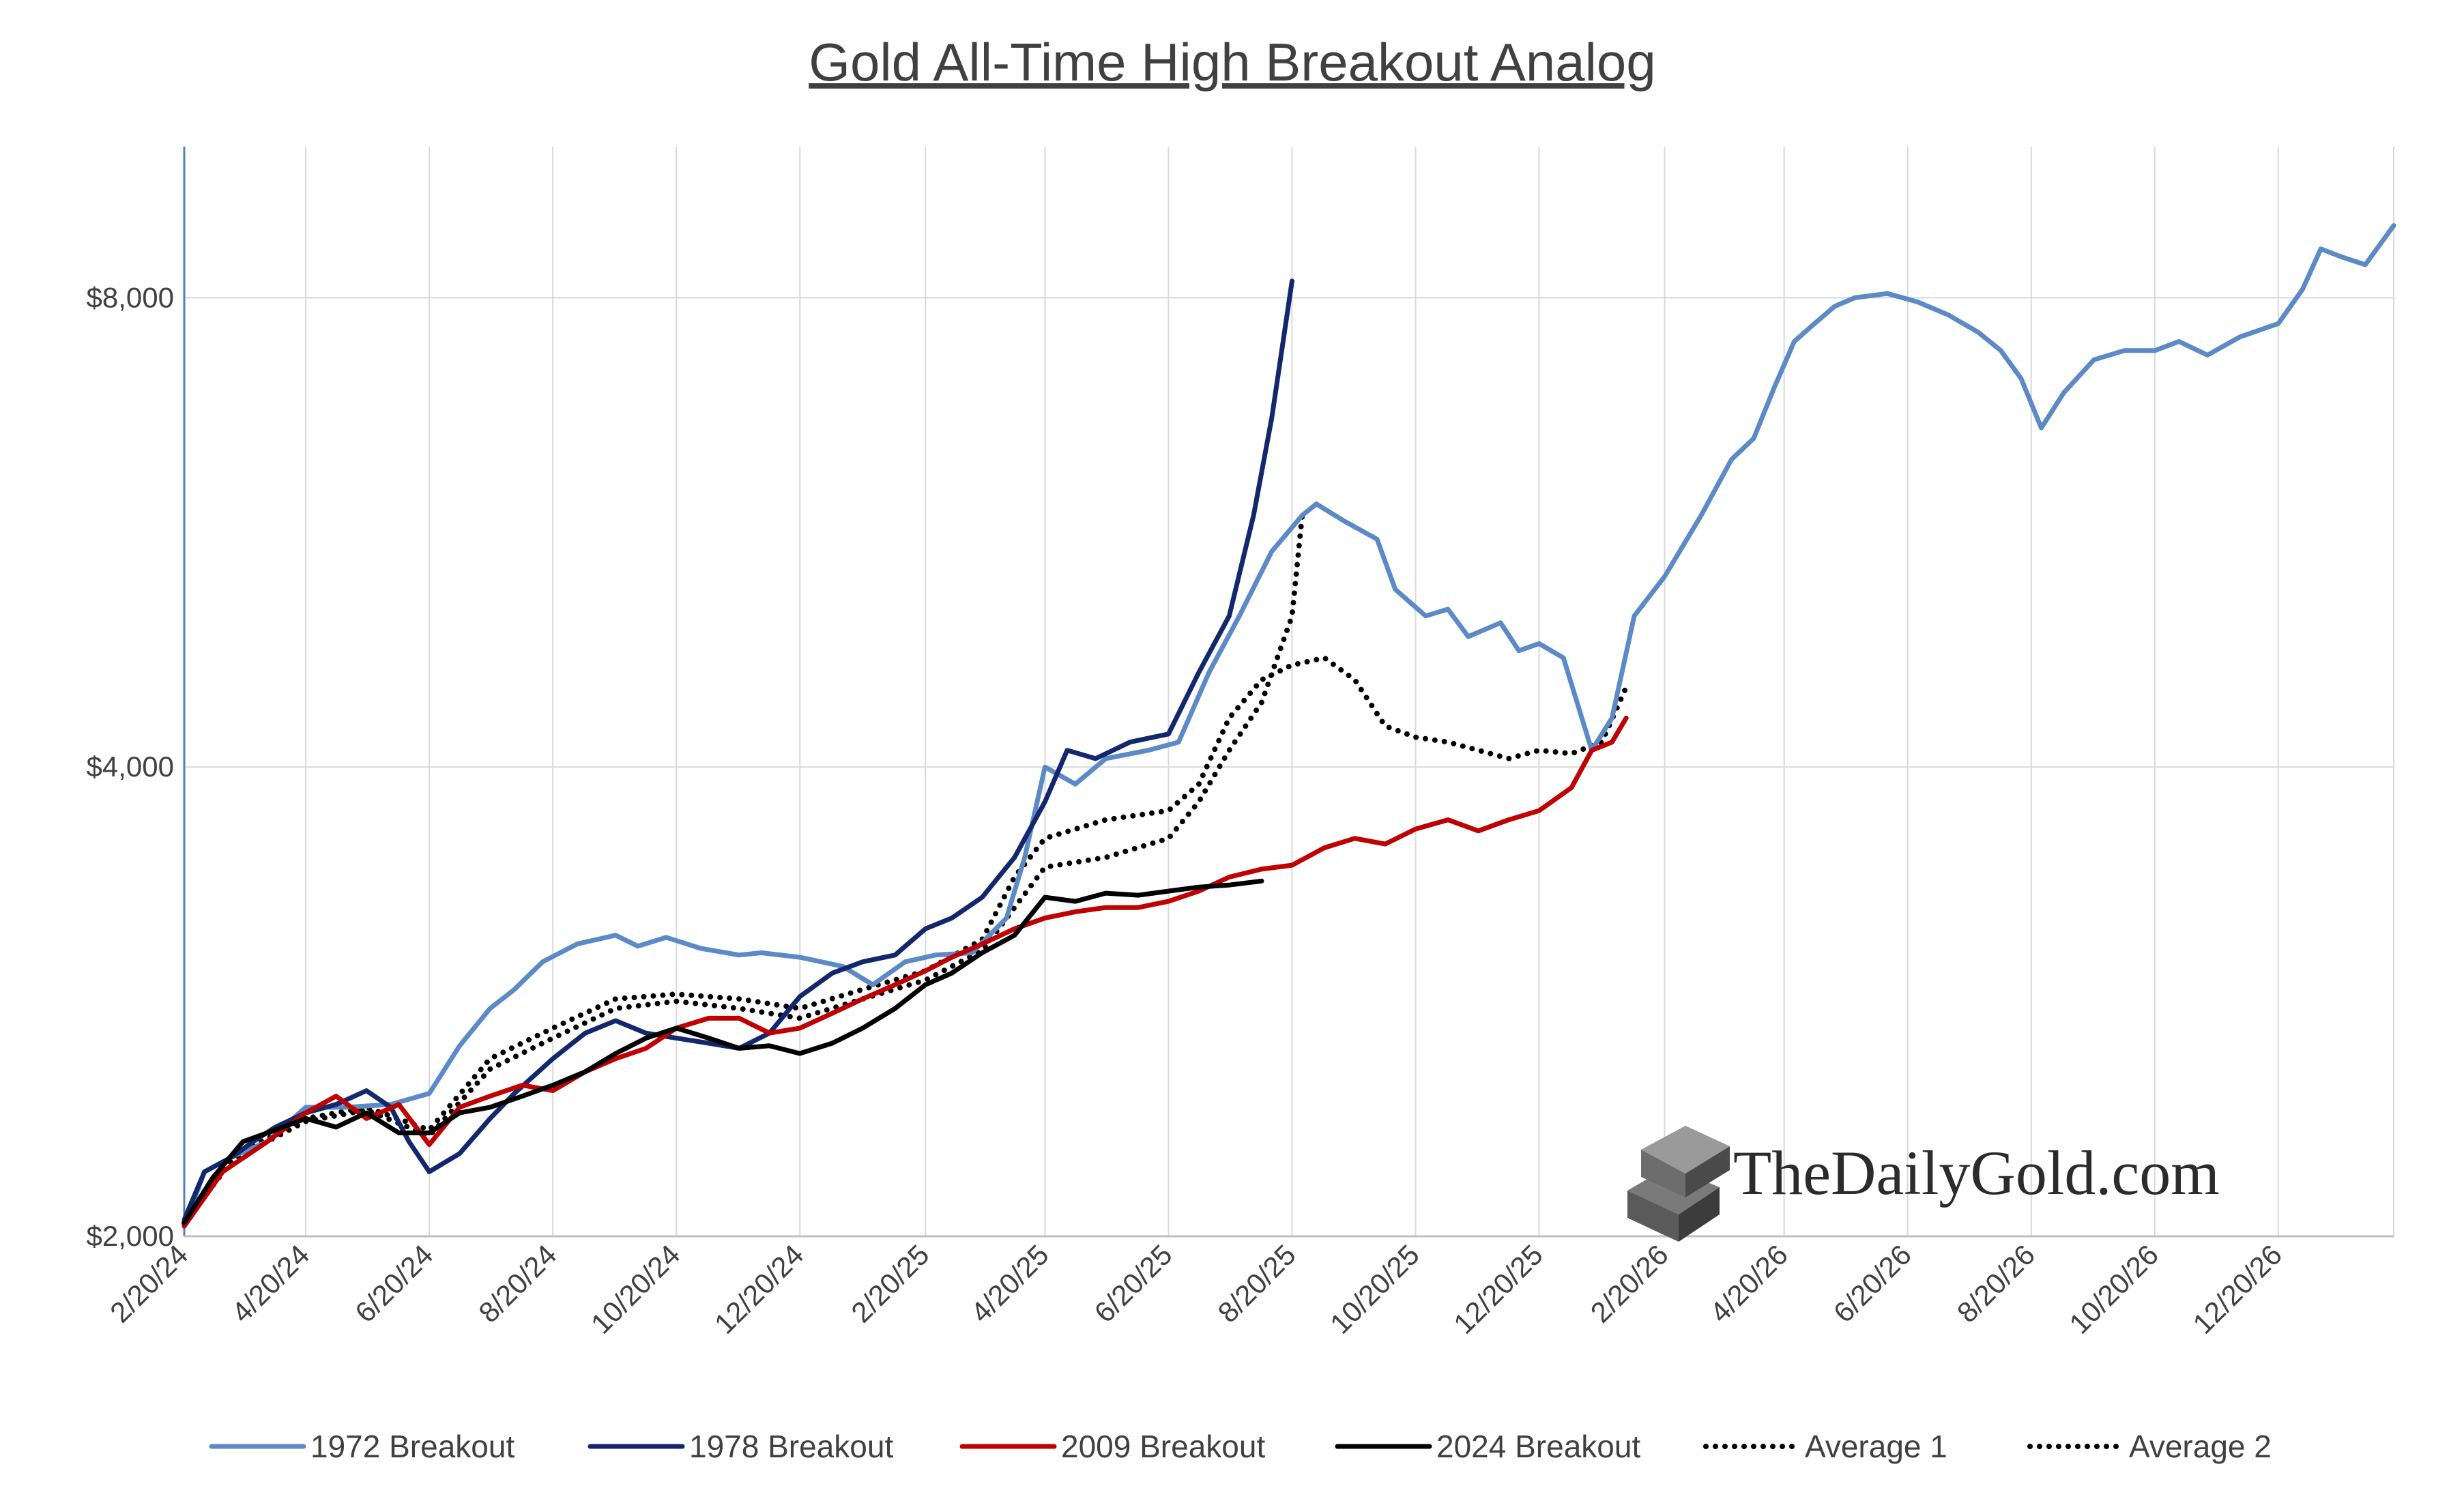  Describe the element at coordinates (1876, 1446) in the screenshot. I see `legend-label-average-1: Average 1` at that location.